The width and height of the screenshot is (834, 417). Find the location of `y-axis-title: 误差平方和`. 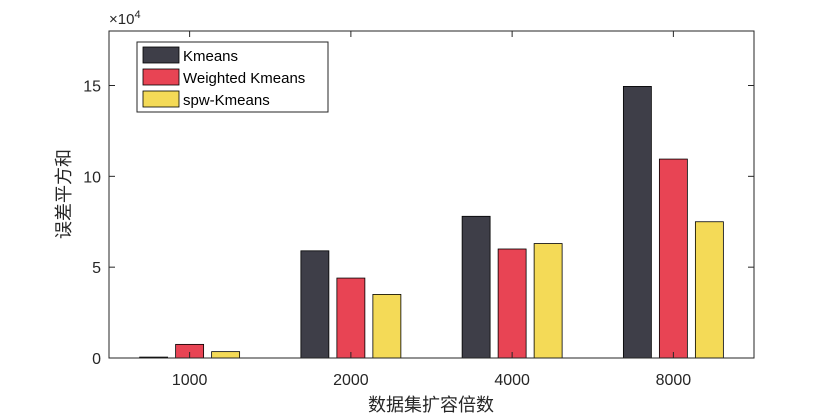

y-axis-title: 误差平方和 is located at coordinates (64, 194).